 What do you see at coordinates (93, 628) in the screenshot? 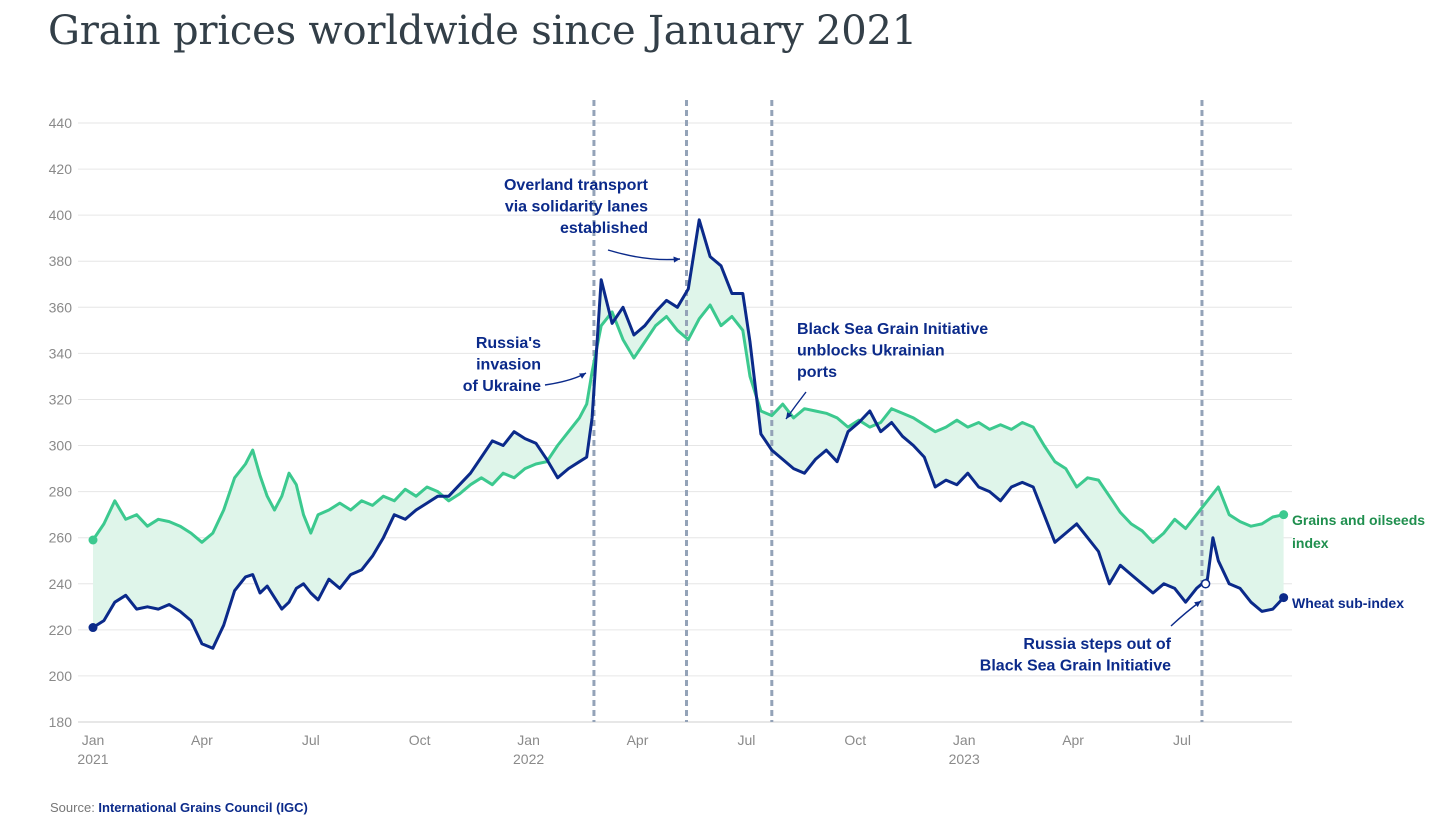
I see `wheat-line-start-point` at bounding box center [93, 628].